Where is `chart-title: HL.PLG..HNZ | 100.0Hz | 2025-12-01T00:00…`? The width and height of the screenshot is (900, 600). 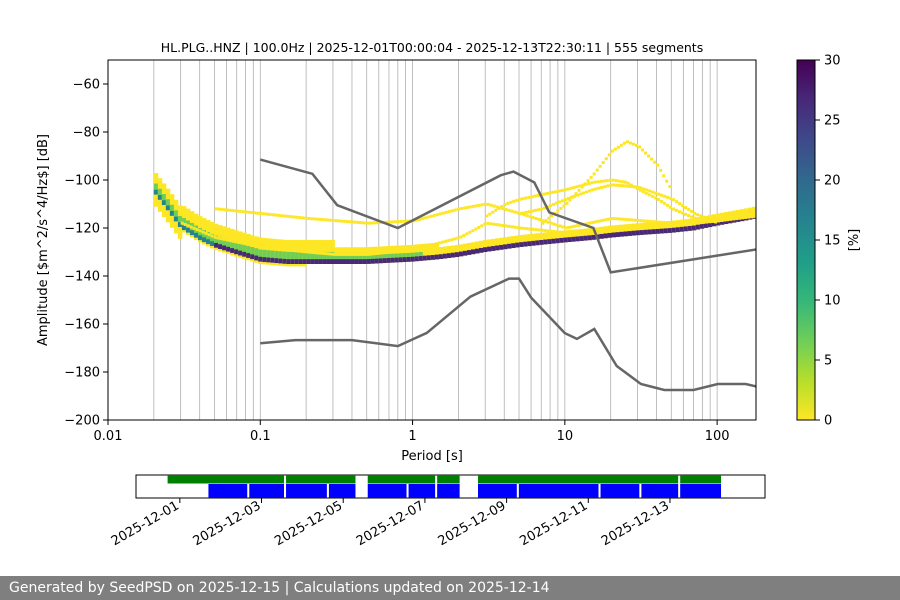
chart-title: HL.PLG..HNZ | 100.0Hz | 2025-12-01T00:00… is located at coordinates (432, 47).